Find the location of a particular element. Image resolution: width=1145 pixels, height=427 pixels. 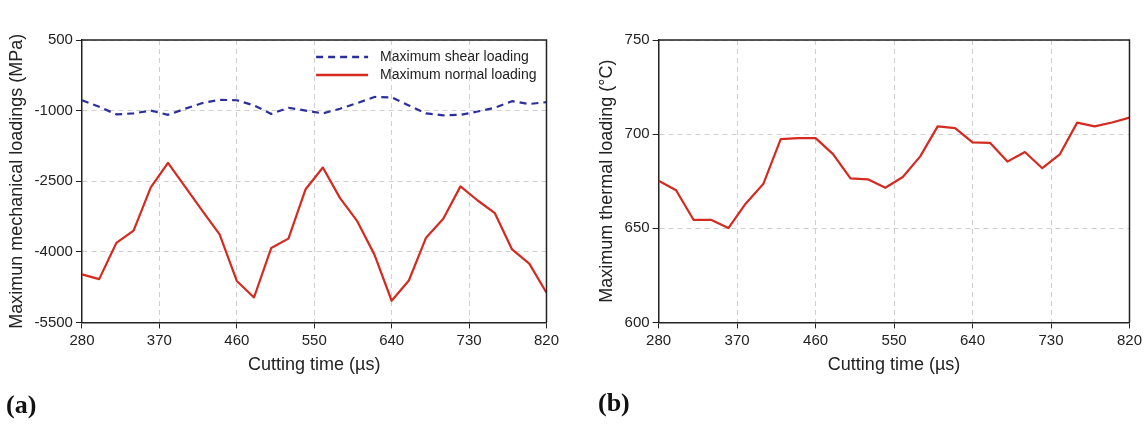

y-tick-label: 600 is located at coordinates (637, 321).